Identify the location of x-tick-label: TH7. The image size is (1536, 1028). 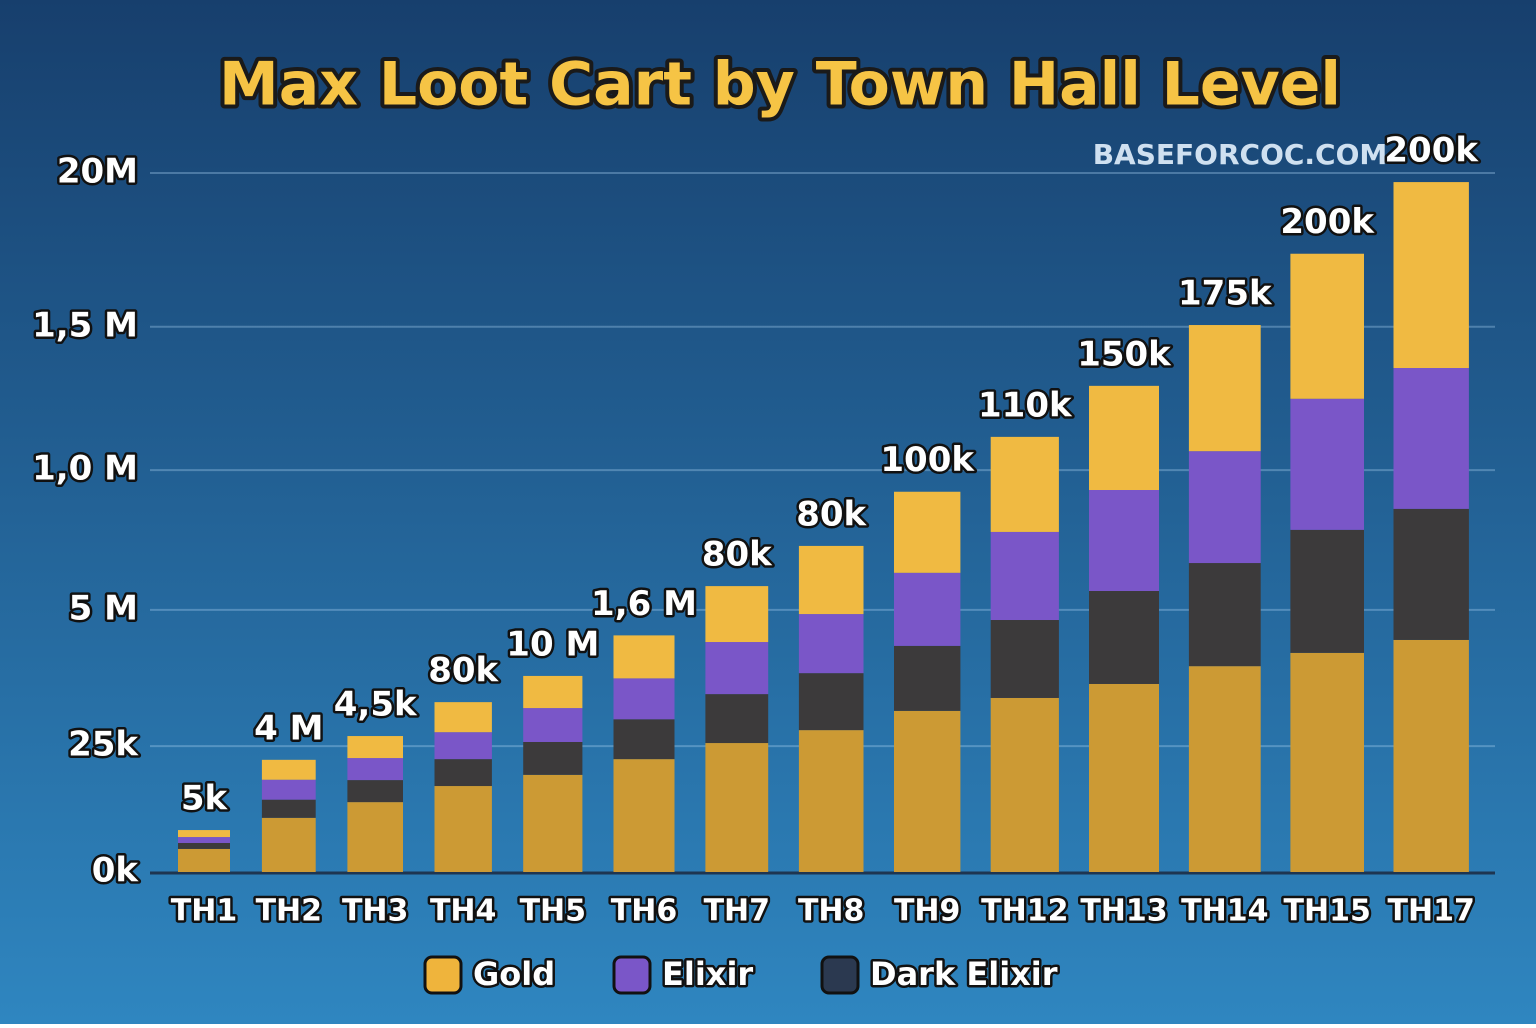
(737, 911).